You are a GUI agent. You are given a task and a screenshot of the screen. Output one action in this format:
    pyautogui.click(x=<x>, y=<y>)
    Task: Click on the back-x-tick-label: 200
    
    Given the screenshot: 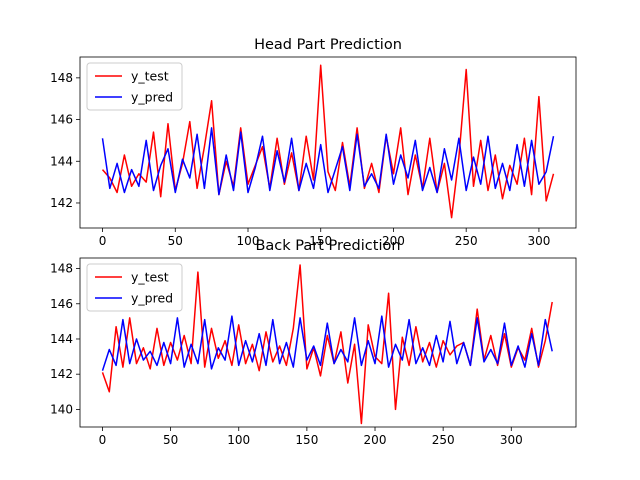 What is the action you would take?
    pyautogui.click(x=375, y=440)
    